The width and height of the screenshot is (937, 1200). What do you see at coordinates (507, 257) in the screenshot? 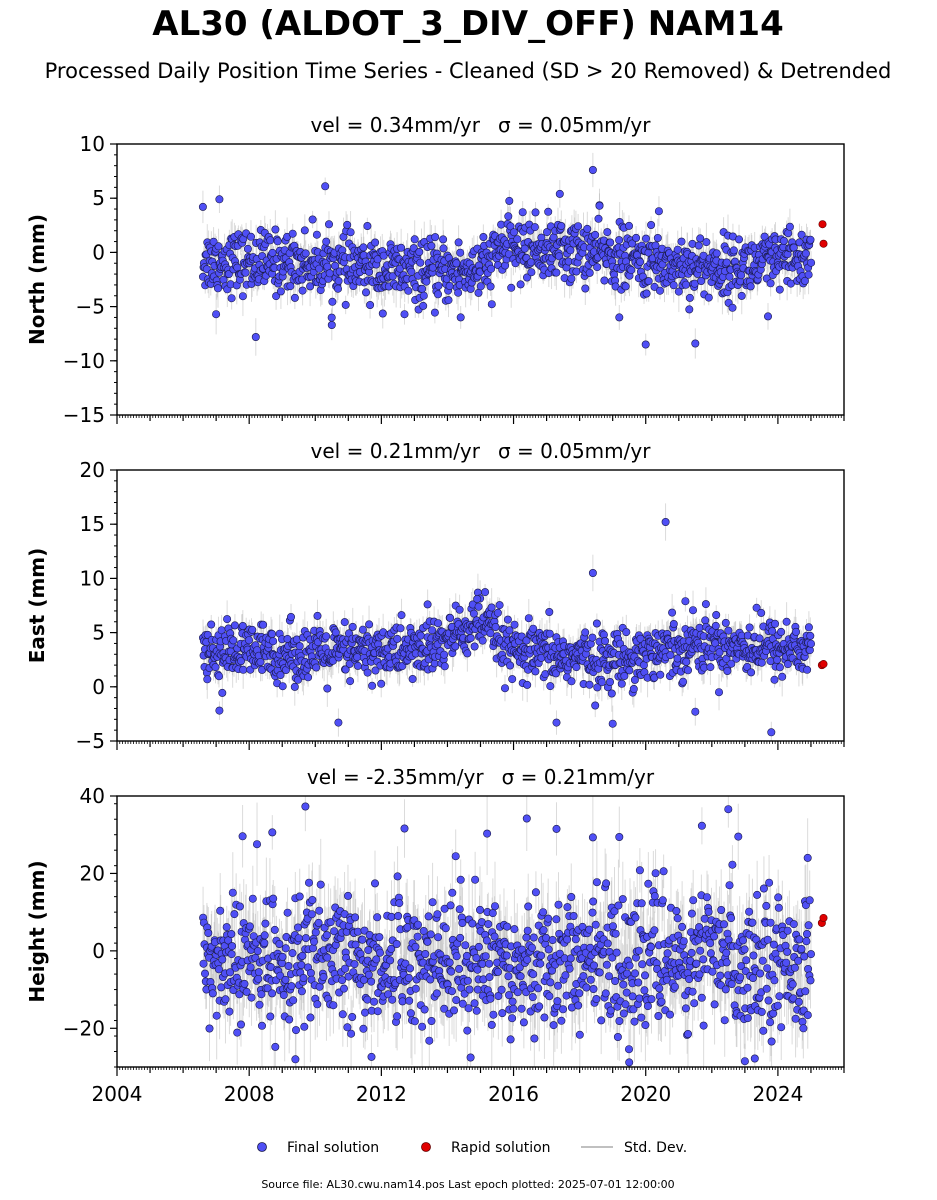
I see `final-points-north` at bounding box center [507, 257].